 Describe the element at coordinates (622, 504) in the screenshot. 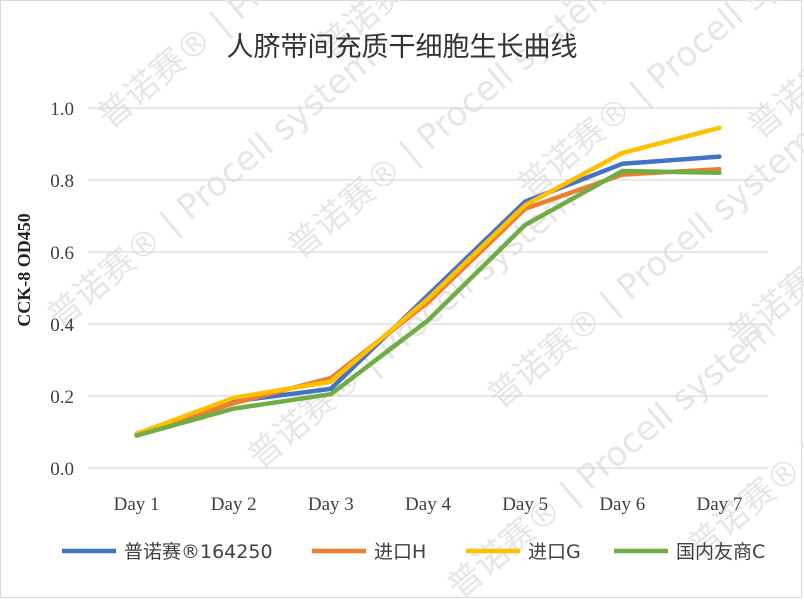

I see `x-tick-label: Day 6` at that location.